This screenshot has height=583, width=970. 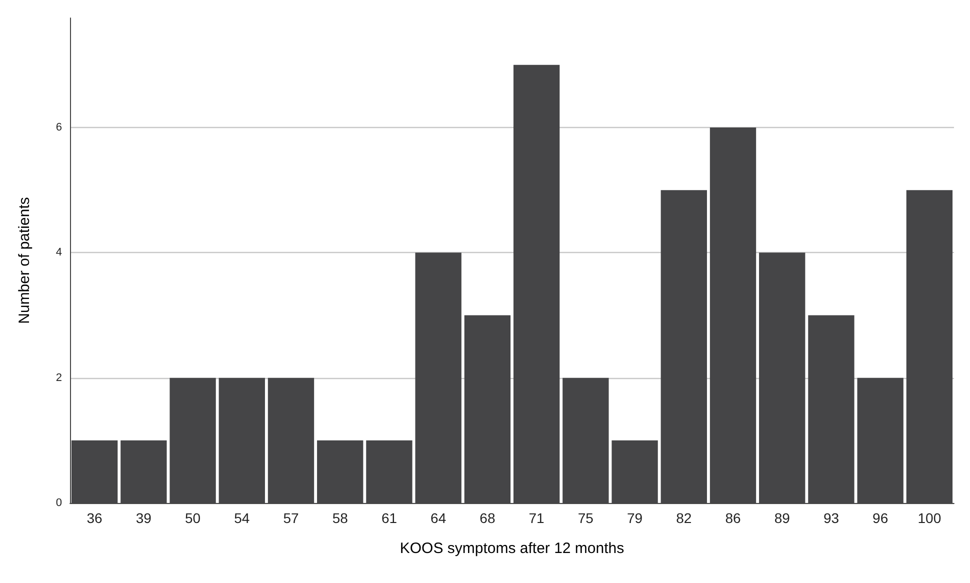 I want to click on x-axis-title: KOOS symptoms after 12 months, so click(x=512, y=548).